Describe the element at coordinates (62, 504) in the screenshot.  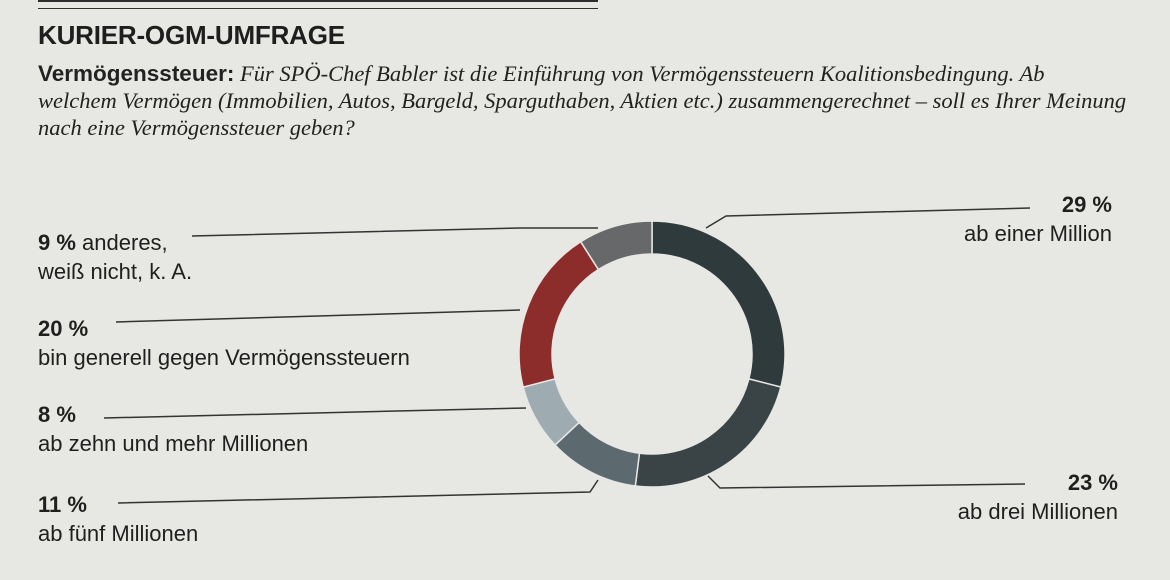
I see `label-fuenf-value: 11 %` at that location.